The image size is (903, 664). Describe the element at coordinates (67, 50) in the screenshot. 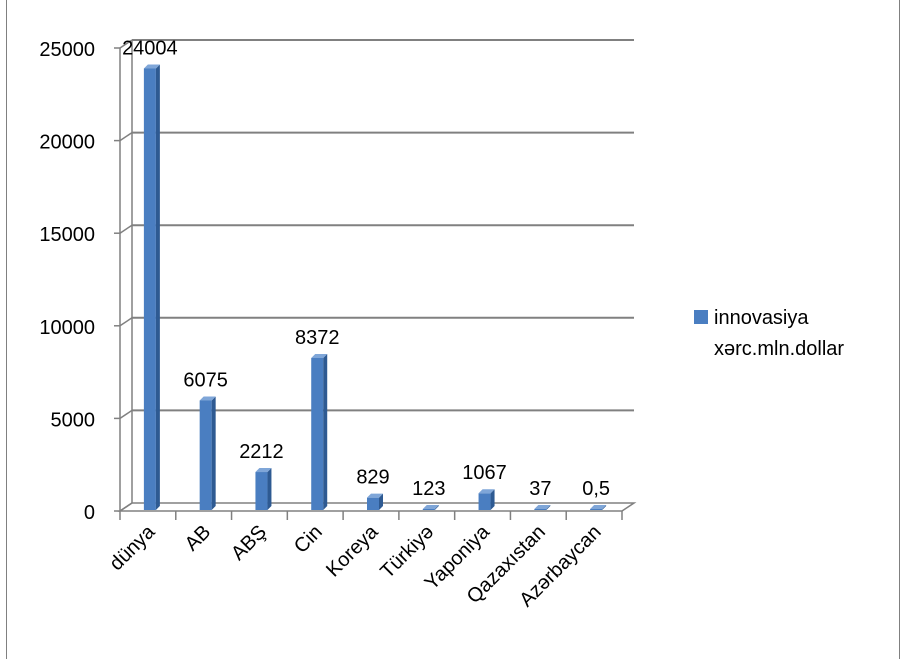

I see `y-tick-label: 25000` at that location.